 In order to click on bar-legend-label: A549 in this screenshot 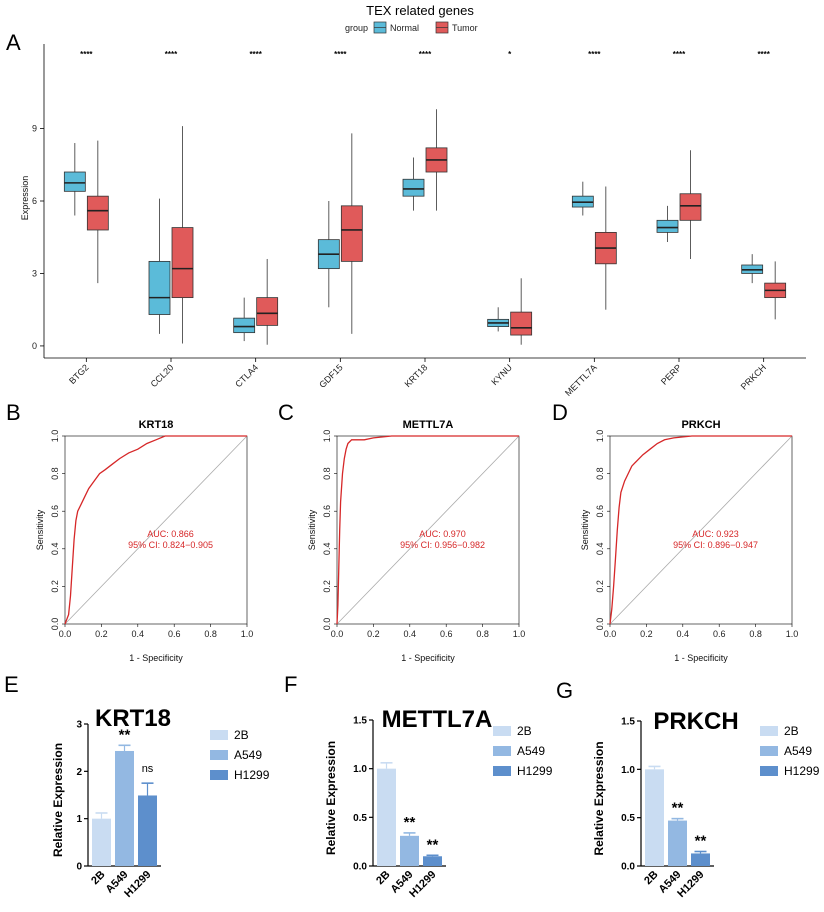, I will do `click(798, 751)`.